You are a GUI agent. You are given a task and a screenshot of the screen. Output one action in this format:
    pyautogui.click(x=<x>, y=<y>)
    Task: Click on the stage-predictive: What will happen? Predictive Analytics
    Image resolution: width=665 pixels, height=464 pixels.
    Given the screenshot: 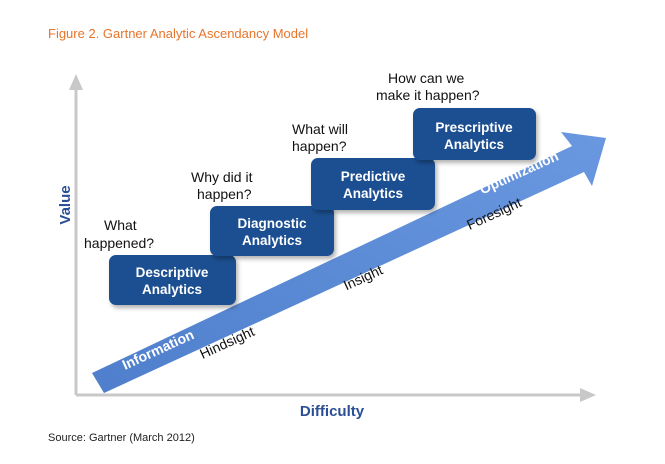 What is the action you would take?
    pyautogui.click(x=363, y=165)
    